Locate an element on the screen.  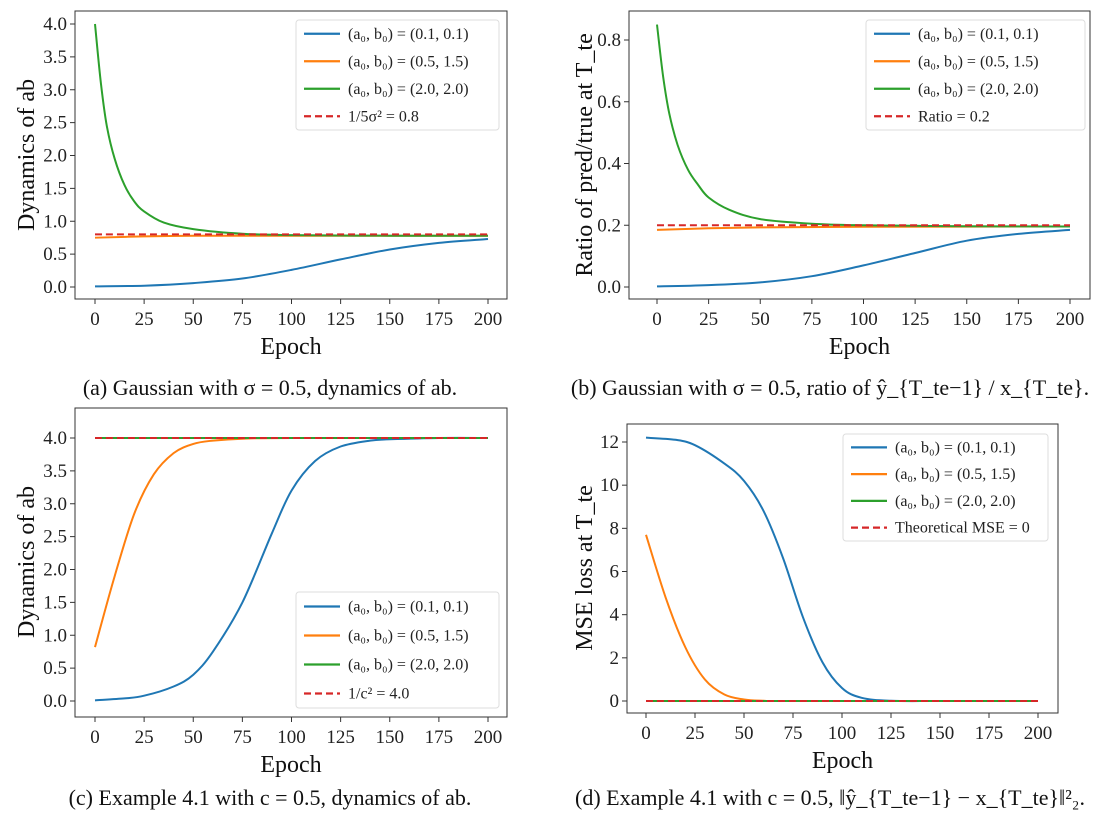
y-tick-label: 2 is located at coordinates (615, 658).